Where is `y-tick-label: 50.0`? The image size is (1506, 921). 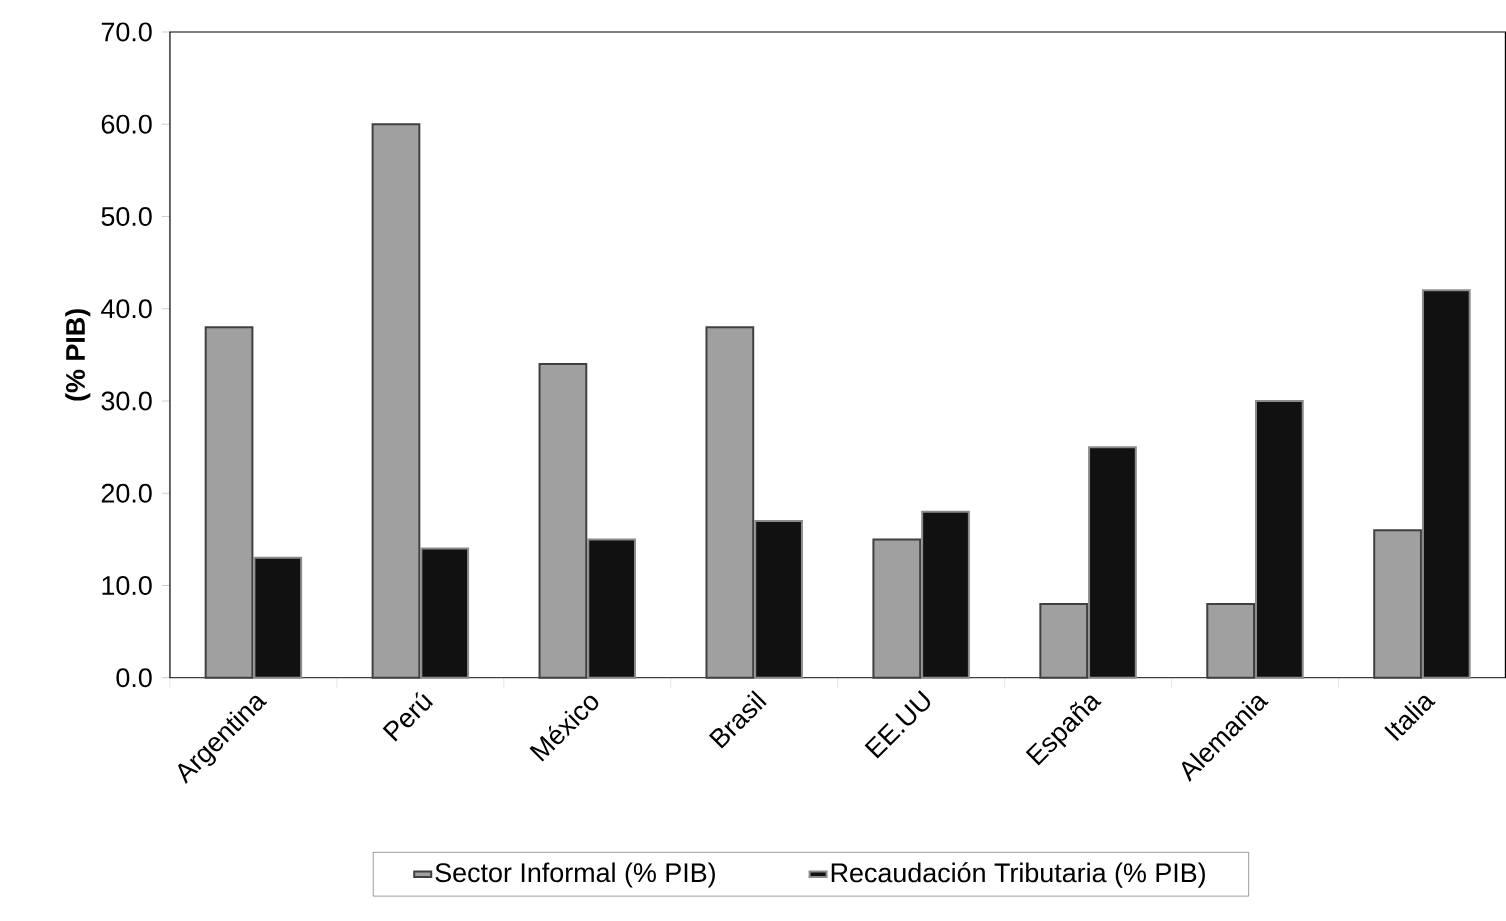
y-tick-label: 50.0 is located at coordinates (126, 217).